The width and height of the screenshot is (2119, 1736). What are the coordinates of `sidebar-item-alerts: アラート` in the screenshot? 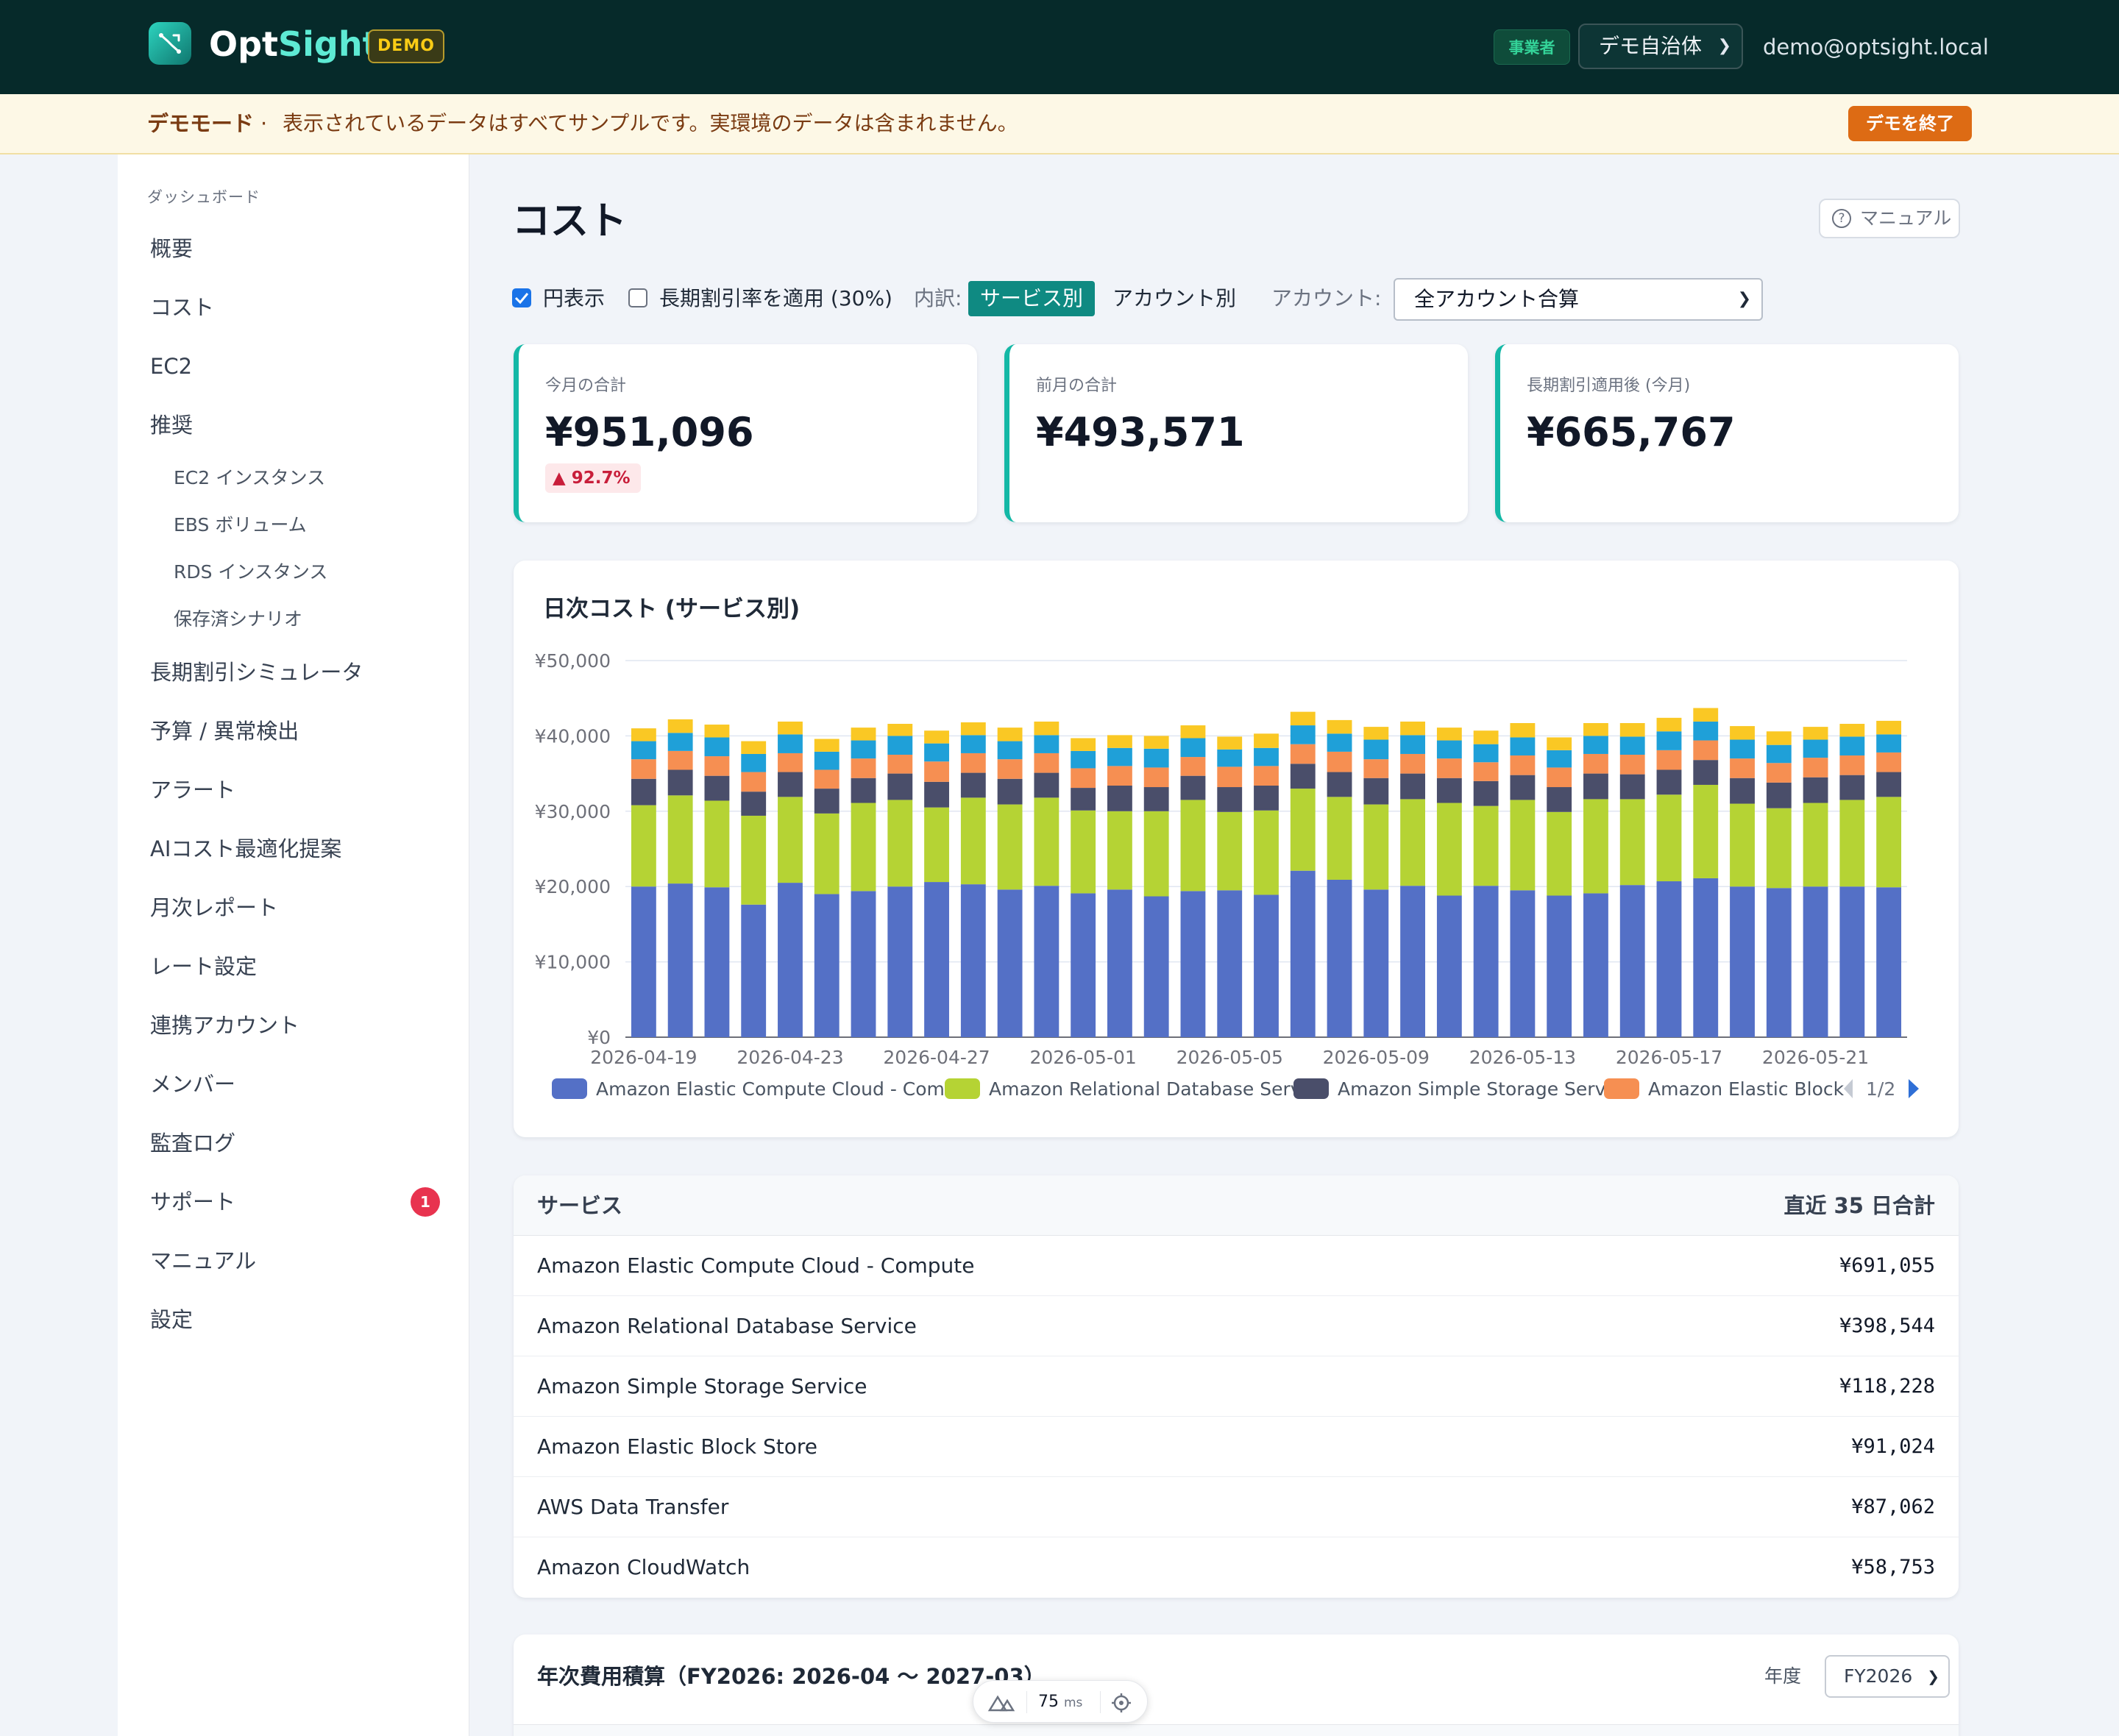 It's located at (193, 790).